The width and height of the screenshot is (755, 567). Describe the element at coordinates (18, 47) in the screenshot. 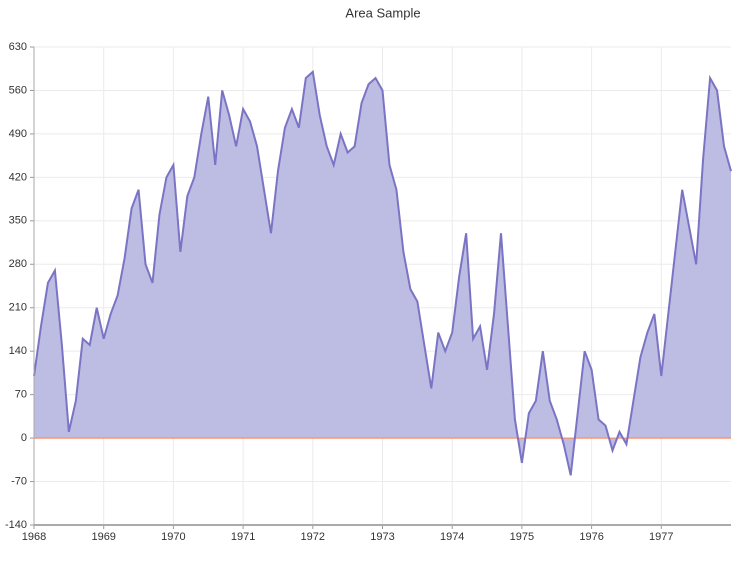

I see `y-tick-label: 630` at that location.